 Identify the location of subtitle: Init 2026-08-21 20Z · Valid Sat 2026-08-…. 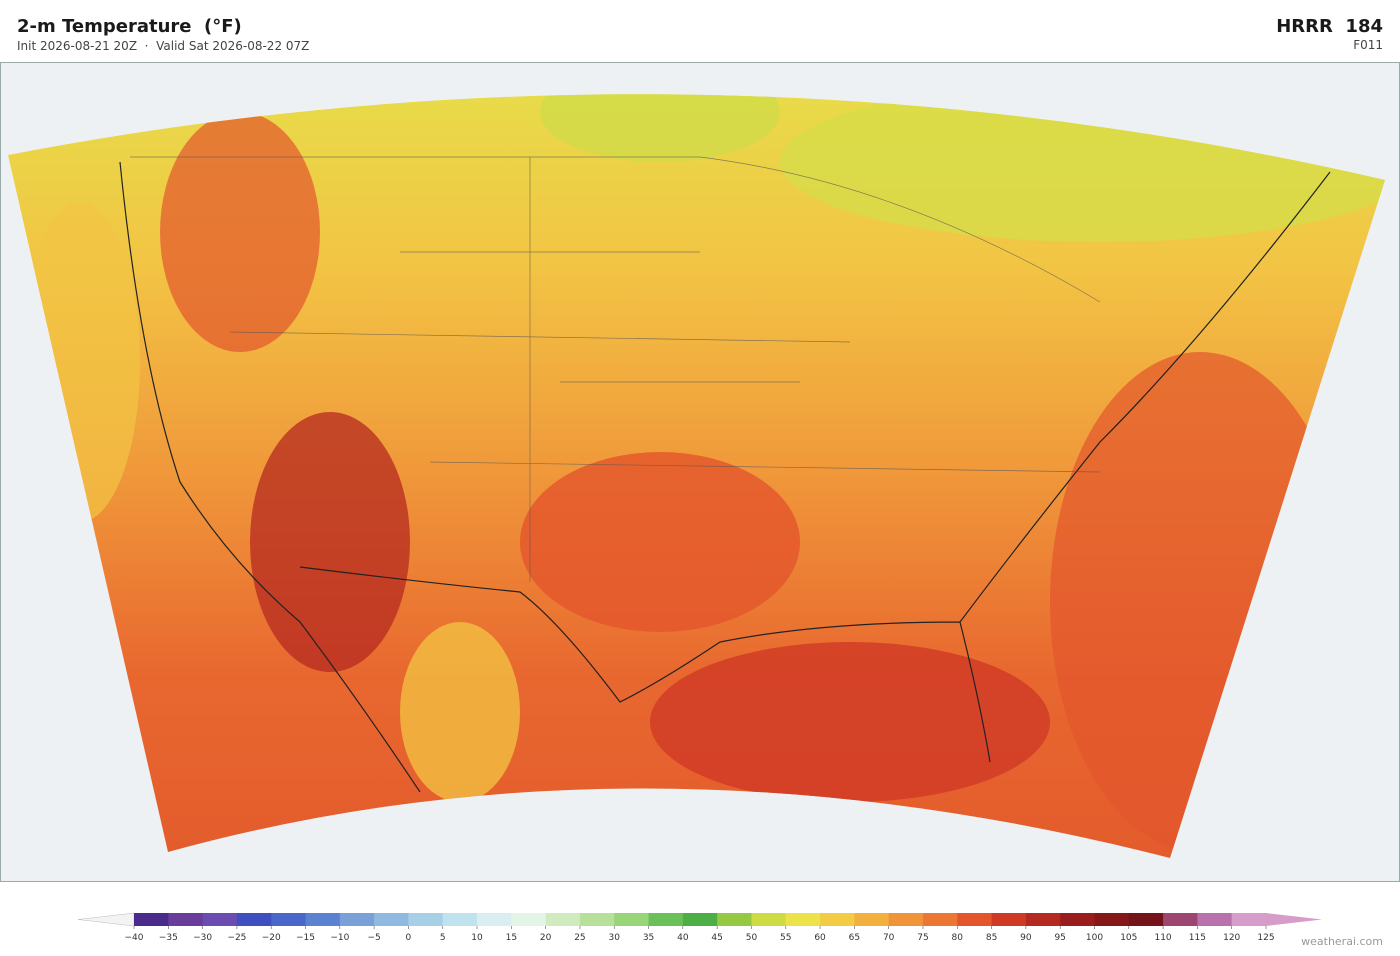
(163, 46).